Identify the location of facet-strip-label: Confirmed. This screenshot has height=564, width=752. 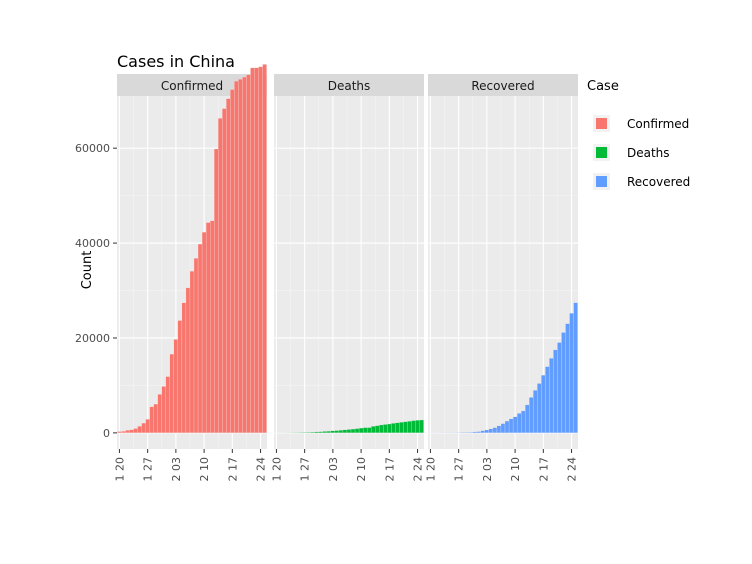
(192, 86).